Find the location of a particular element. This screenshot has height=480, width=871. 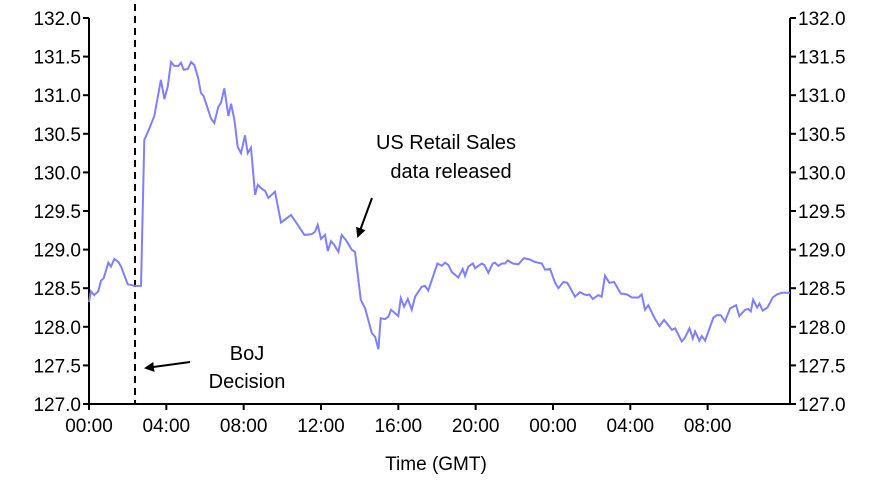

x-tick-label: 16:00 is located at coordinates (399, 426).